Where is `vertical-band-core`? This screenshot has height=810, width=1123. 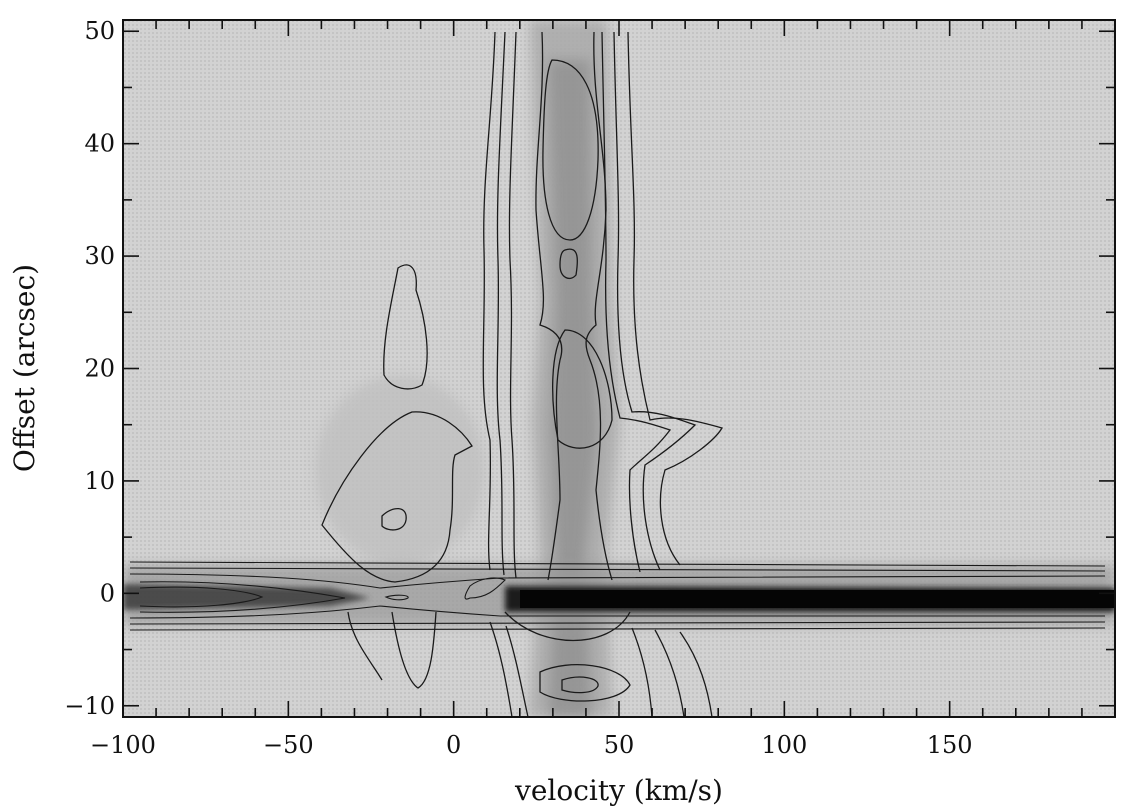 vertical-band-core is located at coordinates (573, 388).